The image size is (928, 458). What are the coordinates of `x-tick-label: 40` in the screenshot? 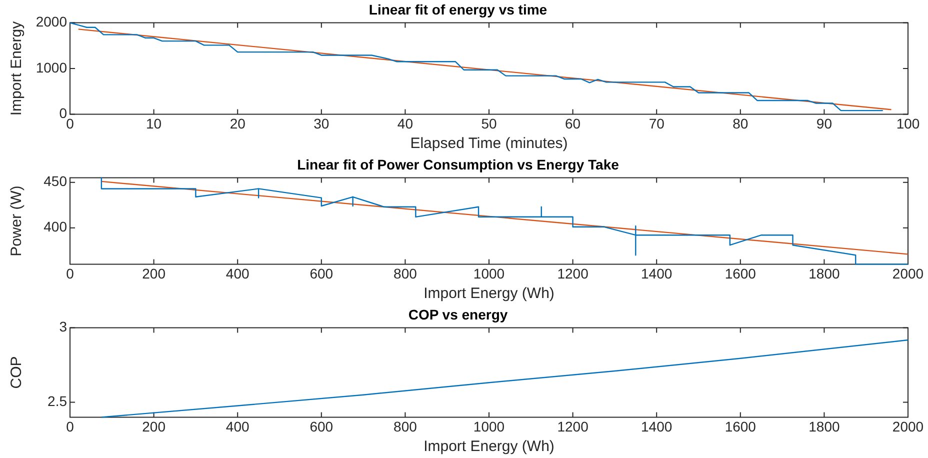 It's located at (405, 123).